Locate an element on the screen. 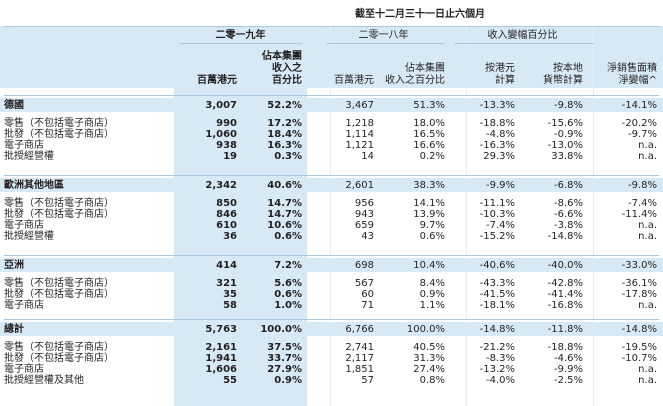 This screenshot has height=406, width=663. row-value: -16.8% is located at coordinates (565, 305).